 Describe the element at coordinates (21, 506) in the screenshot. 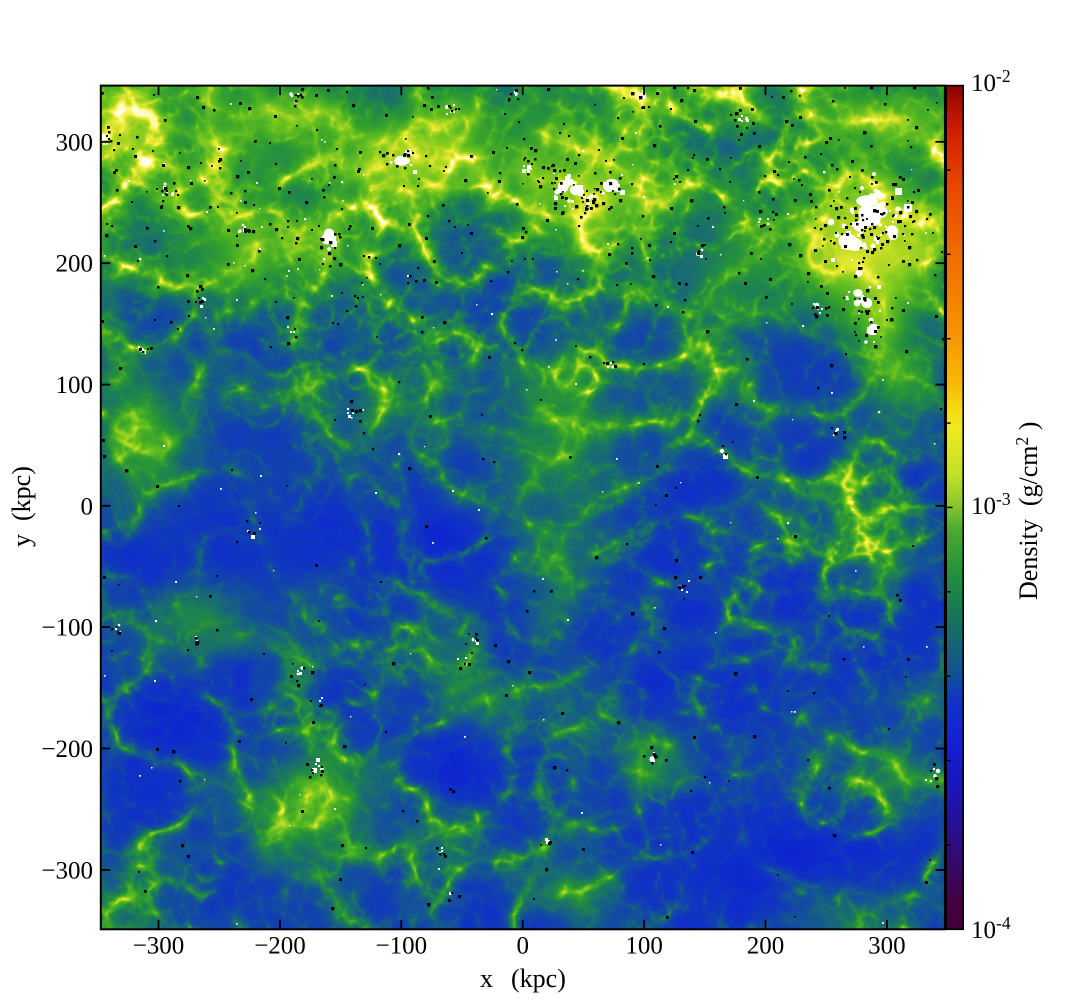

I see `svg-text: y (kpc)` at that location.